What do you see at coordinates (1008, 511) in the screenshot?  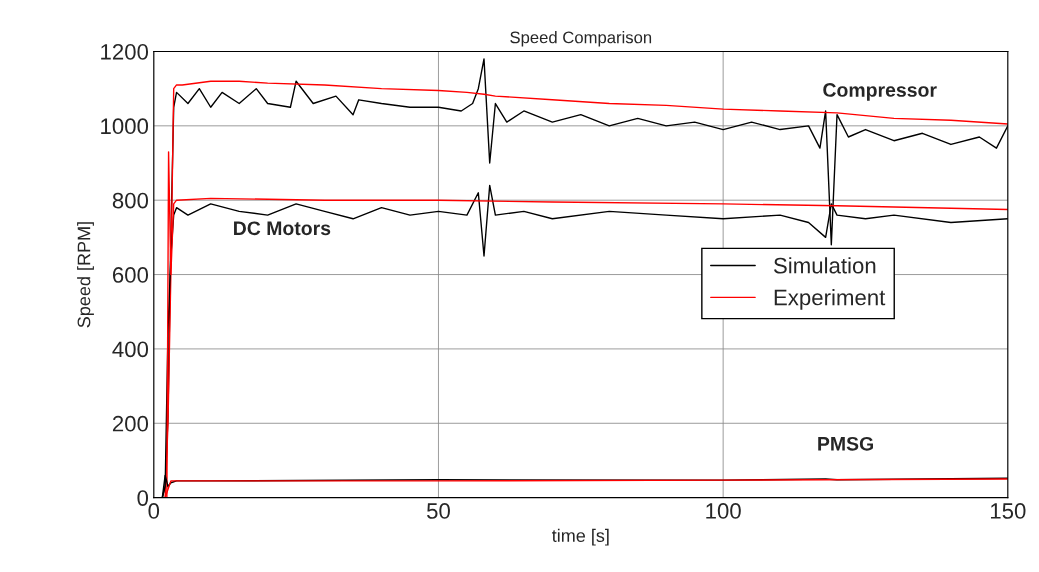 I see `x-tick-label: 150` at bounding box center [1008, 511].